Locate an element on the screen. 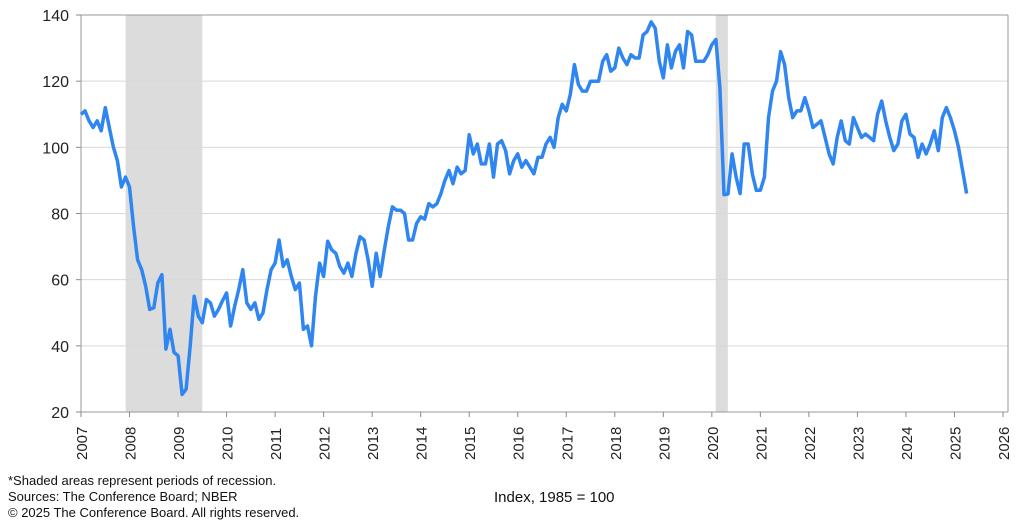 The height and width of the screenshot is (526, 1024). x-tick-label: 2026 is located at coordinates (1004, 443).